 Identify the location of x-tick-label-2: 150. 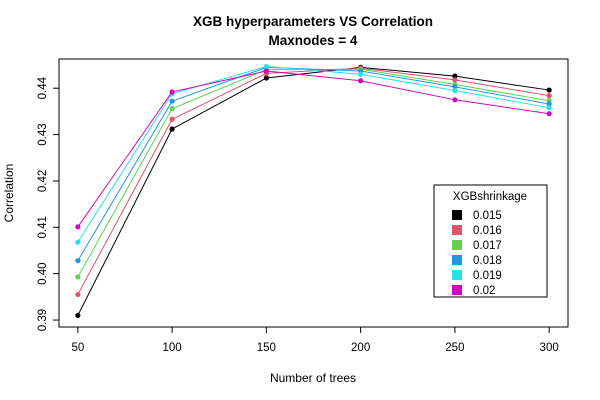
(266, 348).